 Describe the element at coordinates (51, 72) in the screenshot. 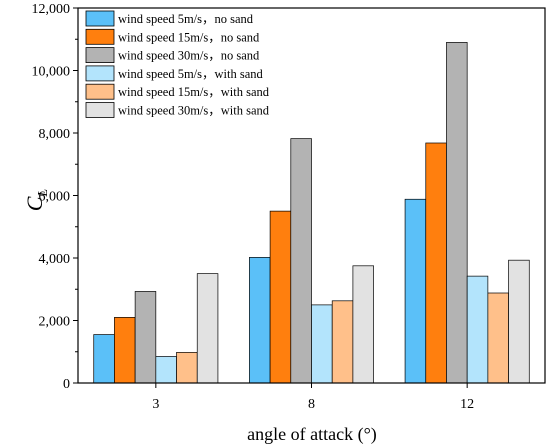

I see `y-tick-label: 10,000` at that location.